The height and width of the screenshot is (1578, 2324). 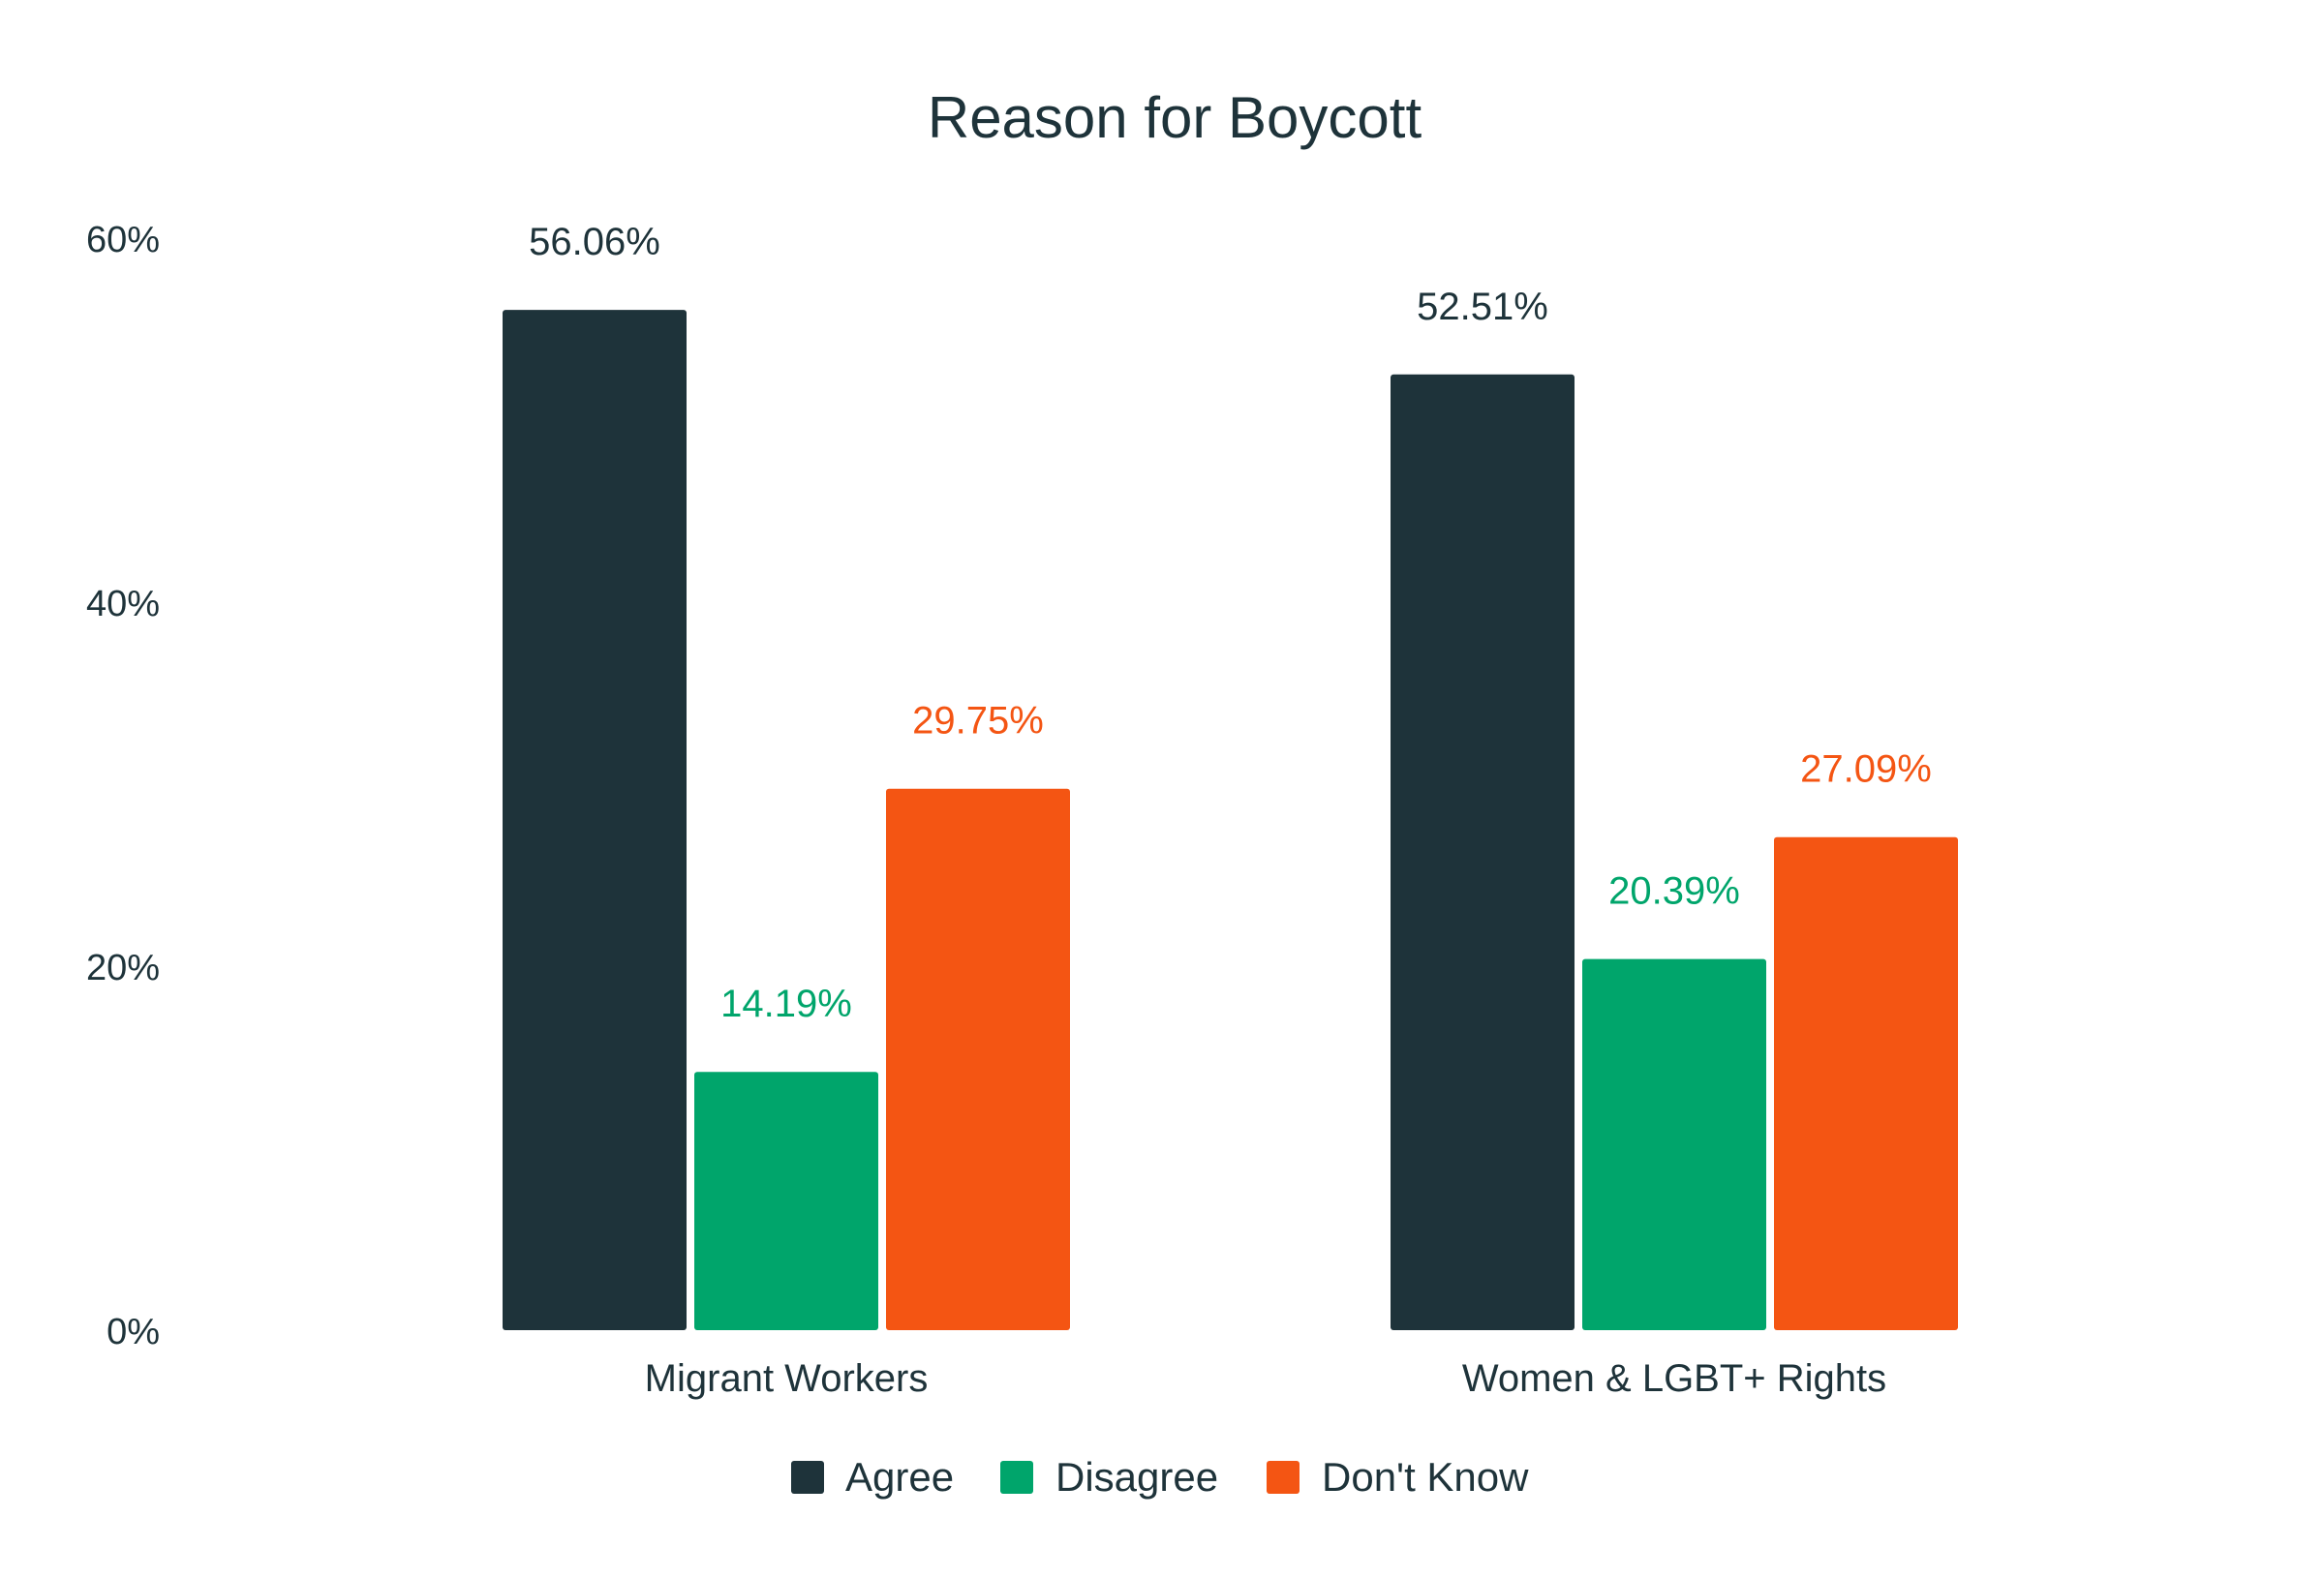 I want to click on legend-label: Don't Know, so click(x=1426, y=1477).